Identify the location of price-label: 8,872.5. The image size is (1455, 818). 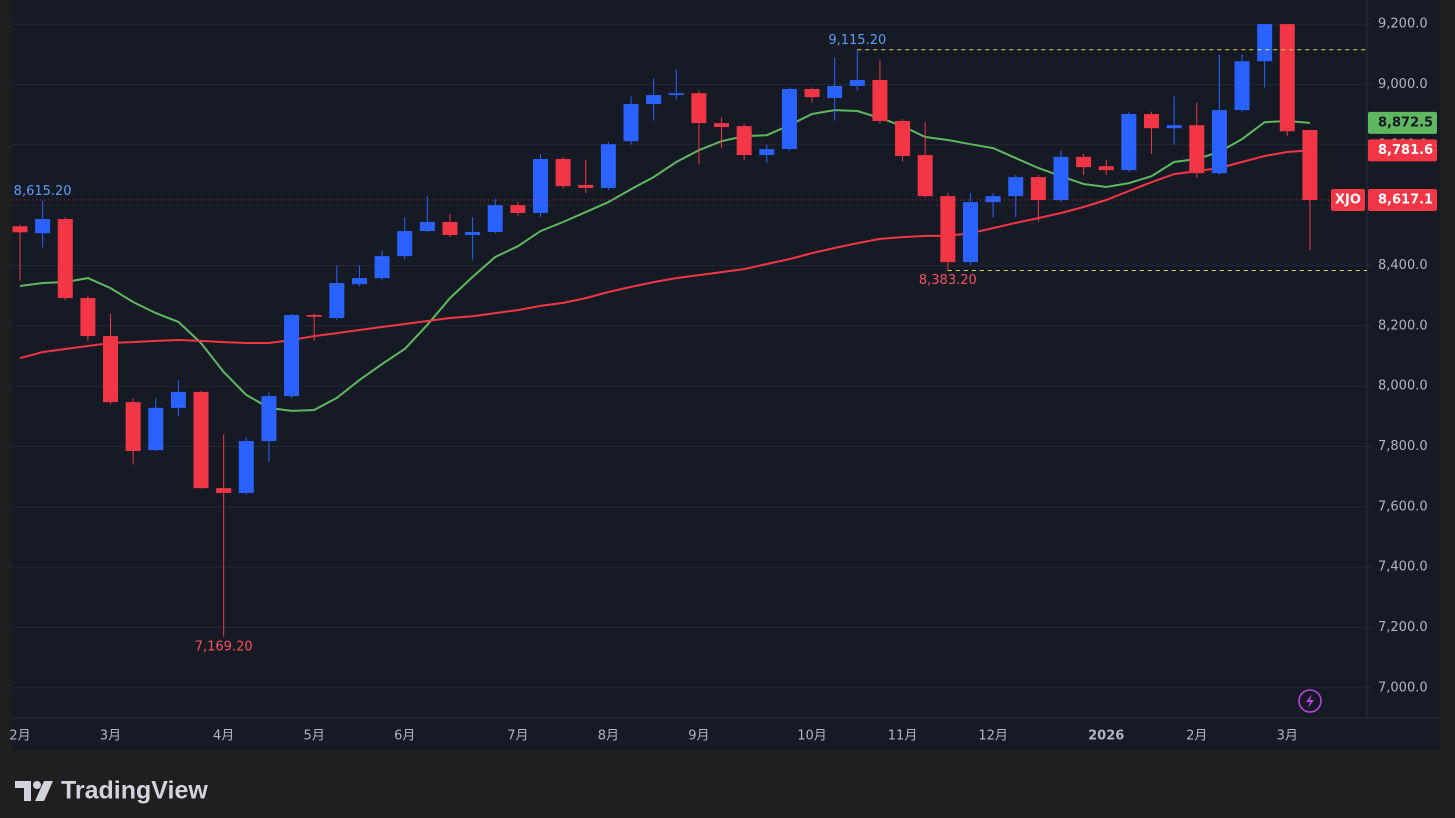
(1405, 122).